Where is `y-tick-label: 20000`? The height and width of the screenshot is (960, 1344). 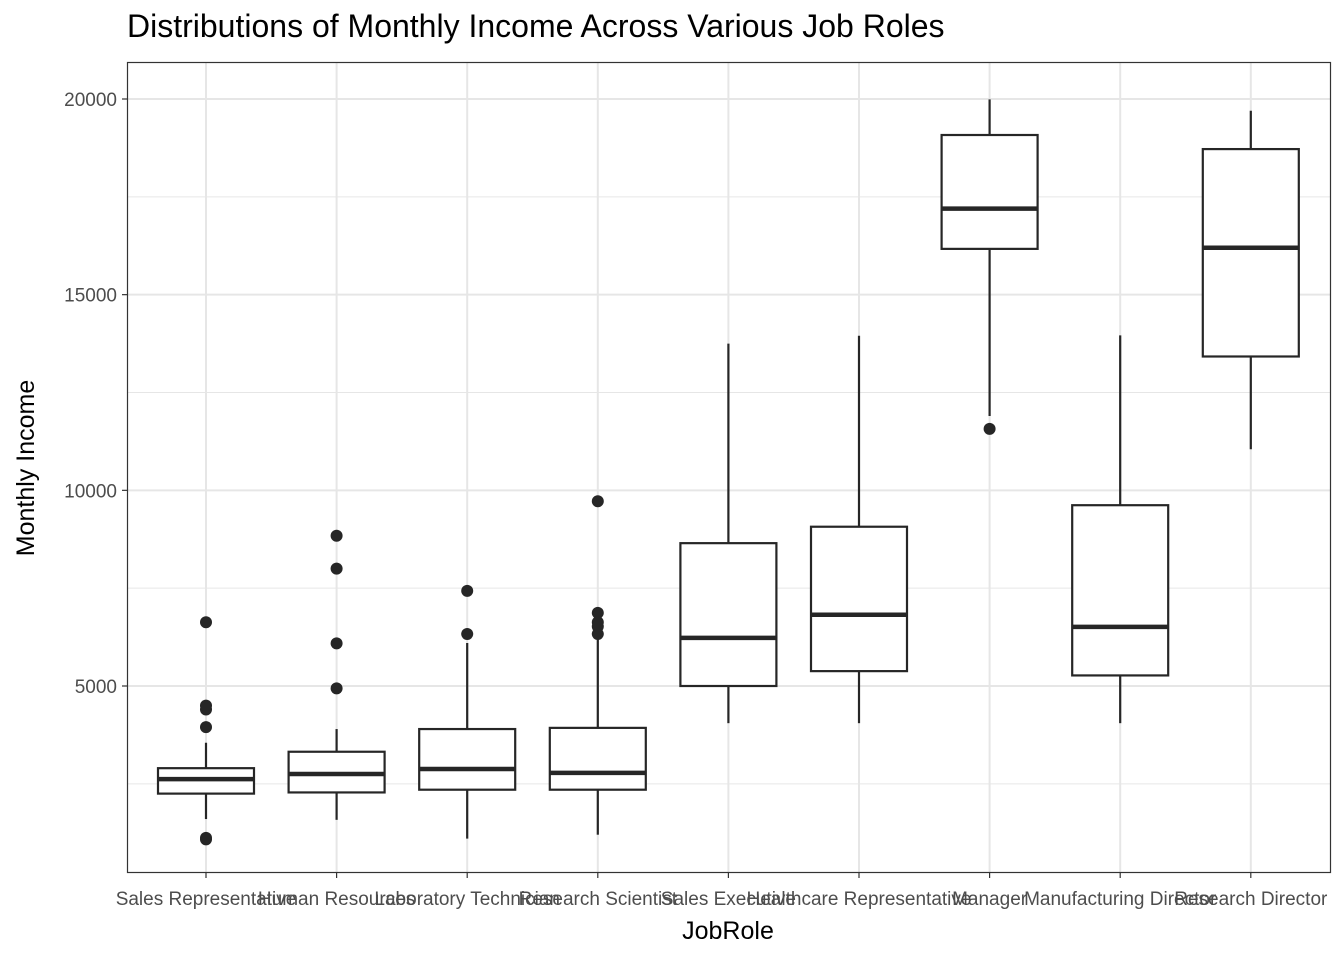 y-tick-label: 20000 is located at coordinates (90, 100).